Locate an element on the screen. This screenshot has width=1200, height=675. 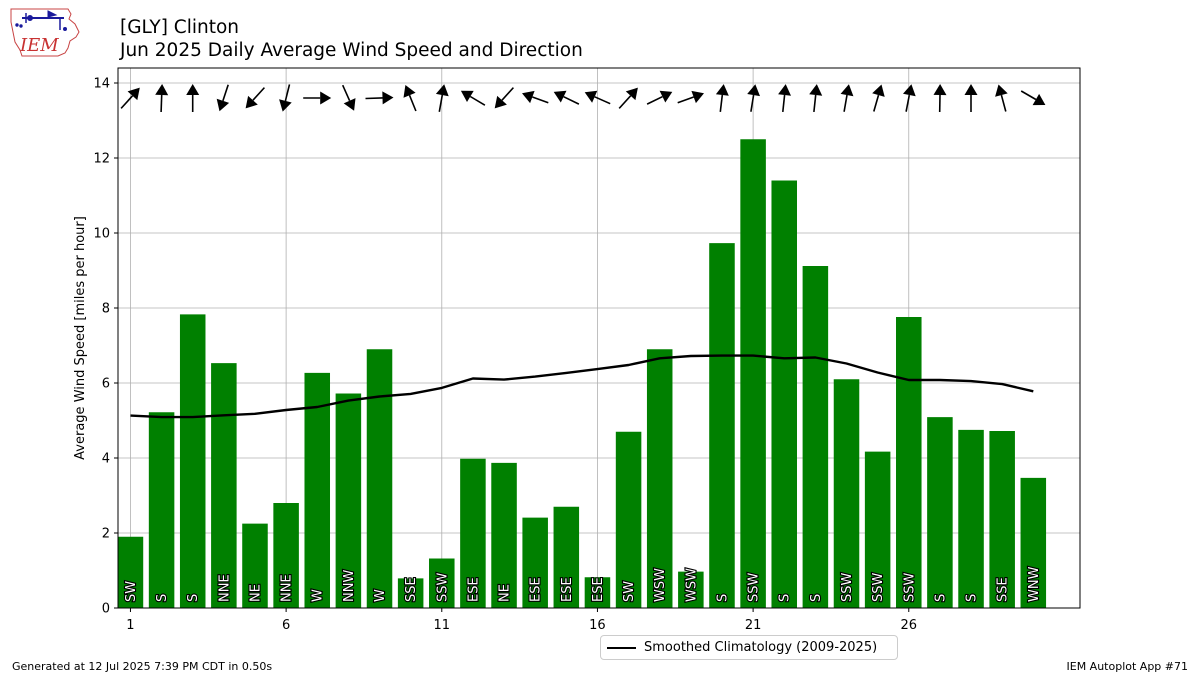
direction-label: NNE is located at coordinates (224, 588).